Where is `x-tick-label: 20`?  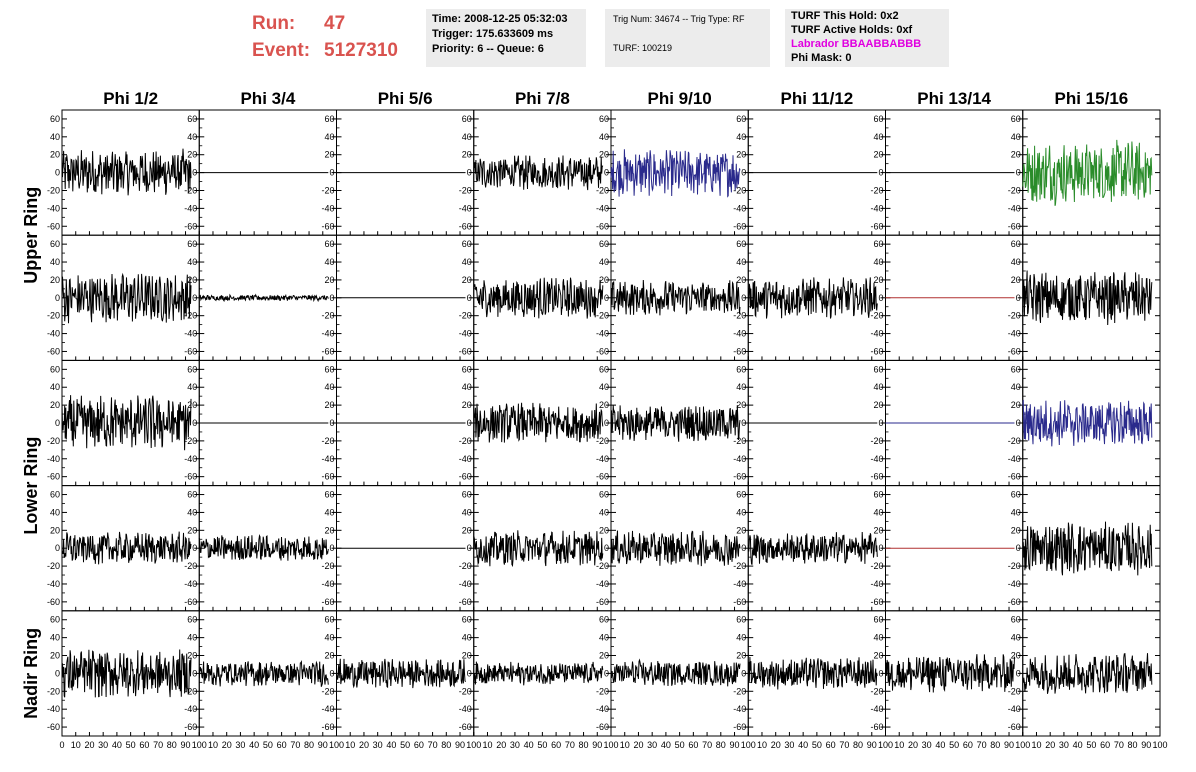
x-tick-label: 20 is located at coordinates (776, 745).